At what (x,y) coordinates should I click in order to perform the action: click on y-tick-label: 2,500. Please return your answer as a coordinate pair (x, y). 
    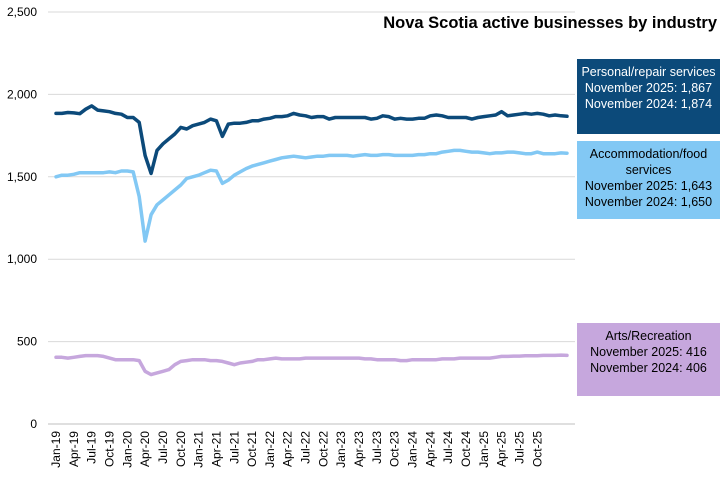
    Looking at the image, I should click on (22, 12).